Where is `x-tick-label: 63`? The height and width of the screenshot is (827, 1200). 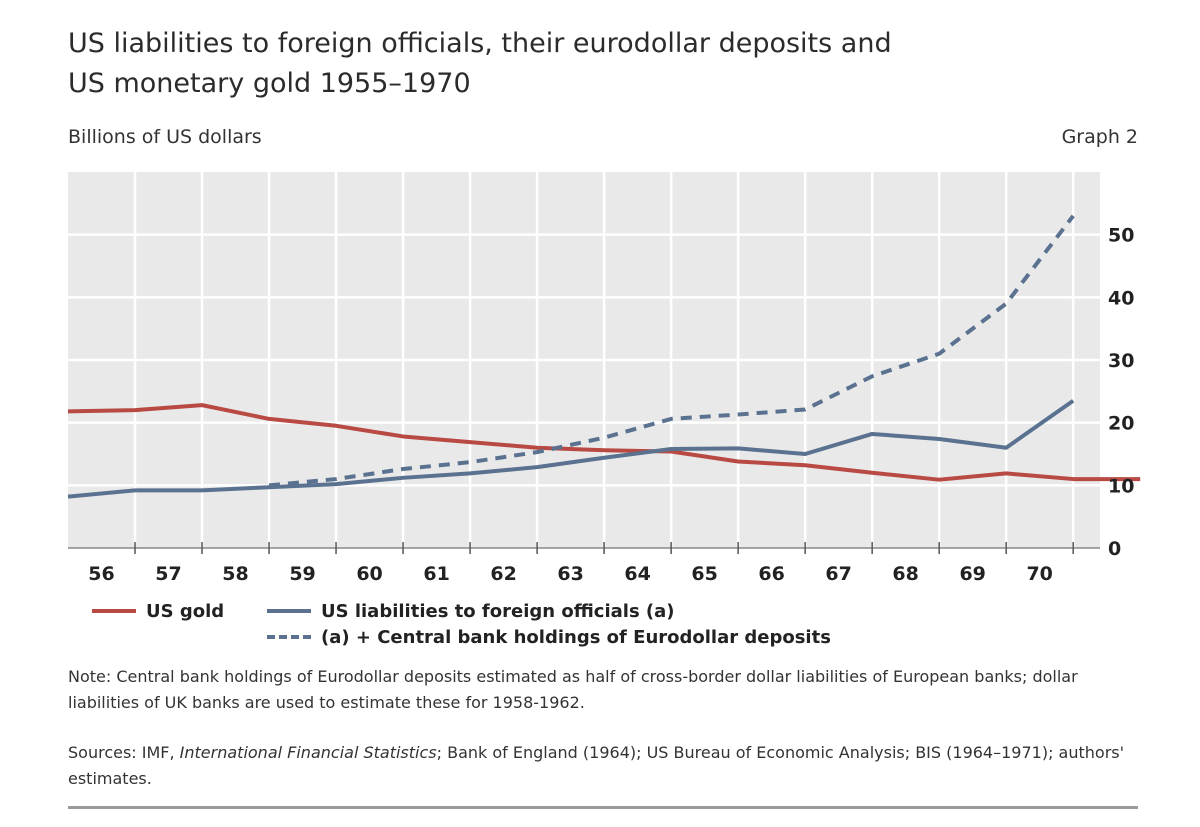
x-tick-label: 63 is located at coordinates (570, 574).